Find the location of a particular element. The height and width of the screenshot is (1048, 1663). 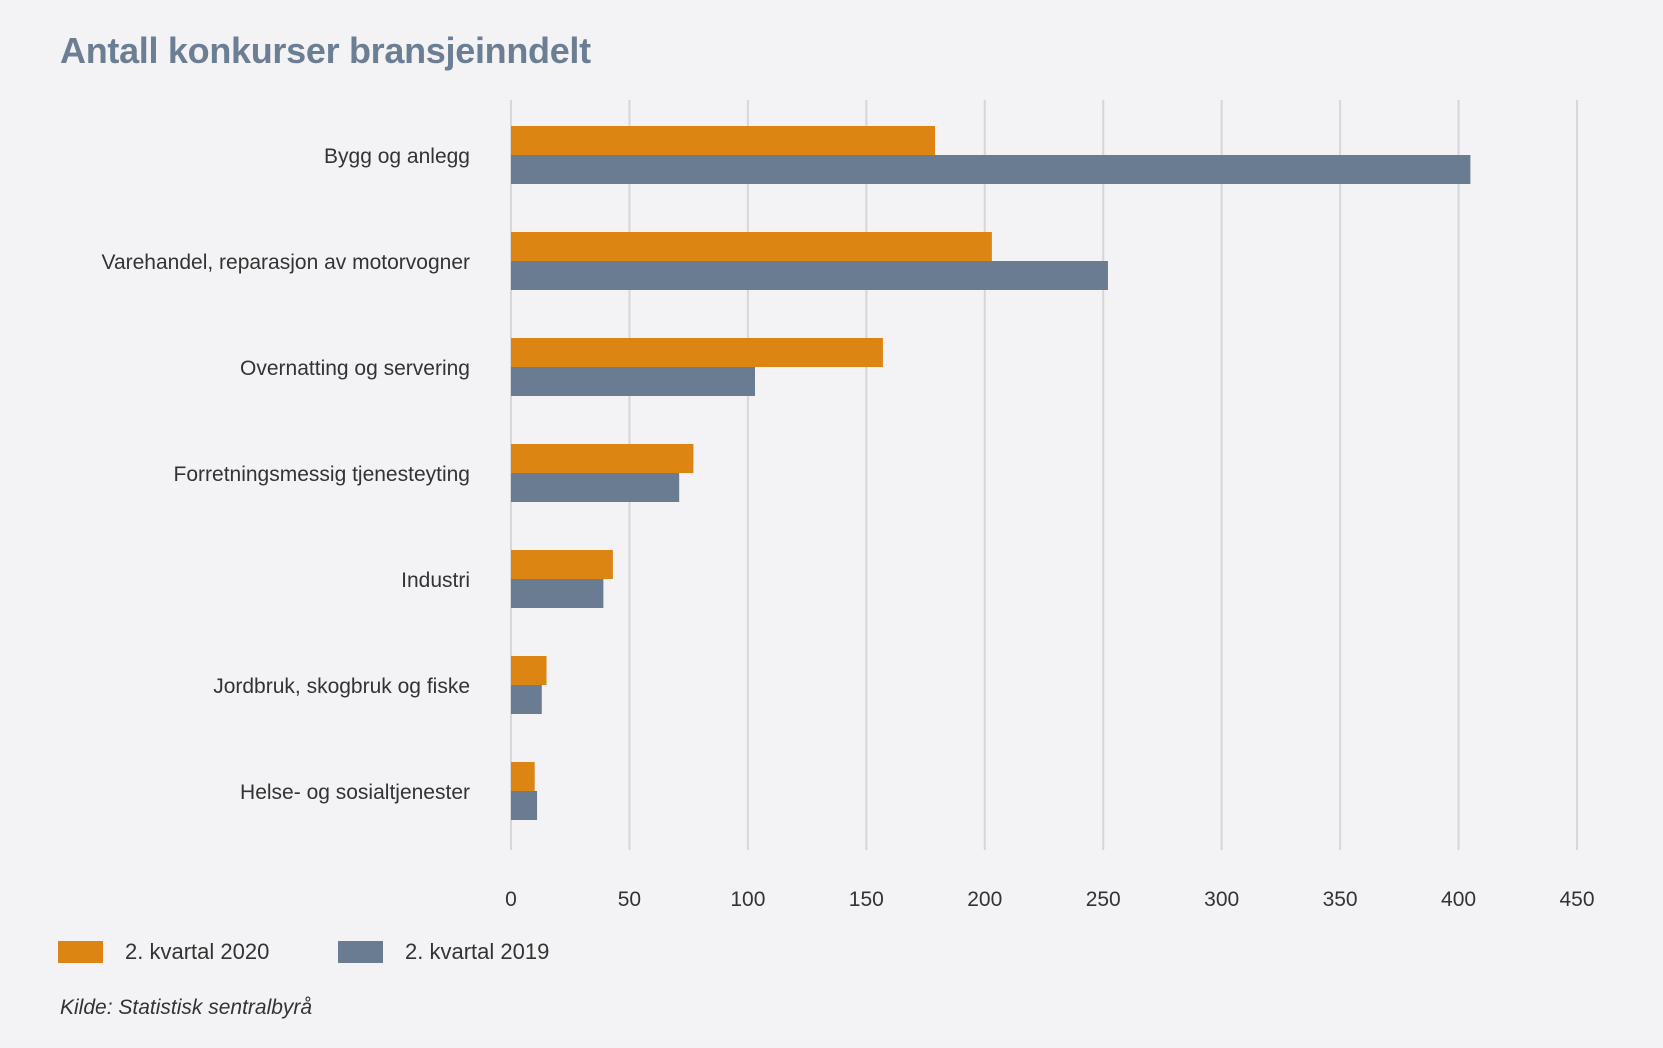

category-label: Overnatting og servering is located at coordinates (355, 368).